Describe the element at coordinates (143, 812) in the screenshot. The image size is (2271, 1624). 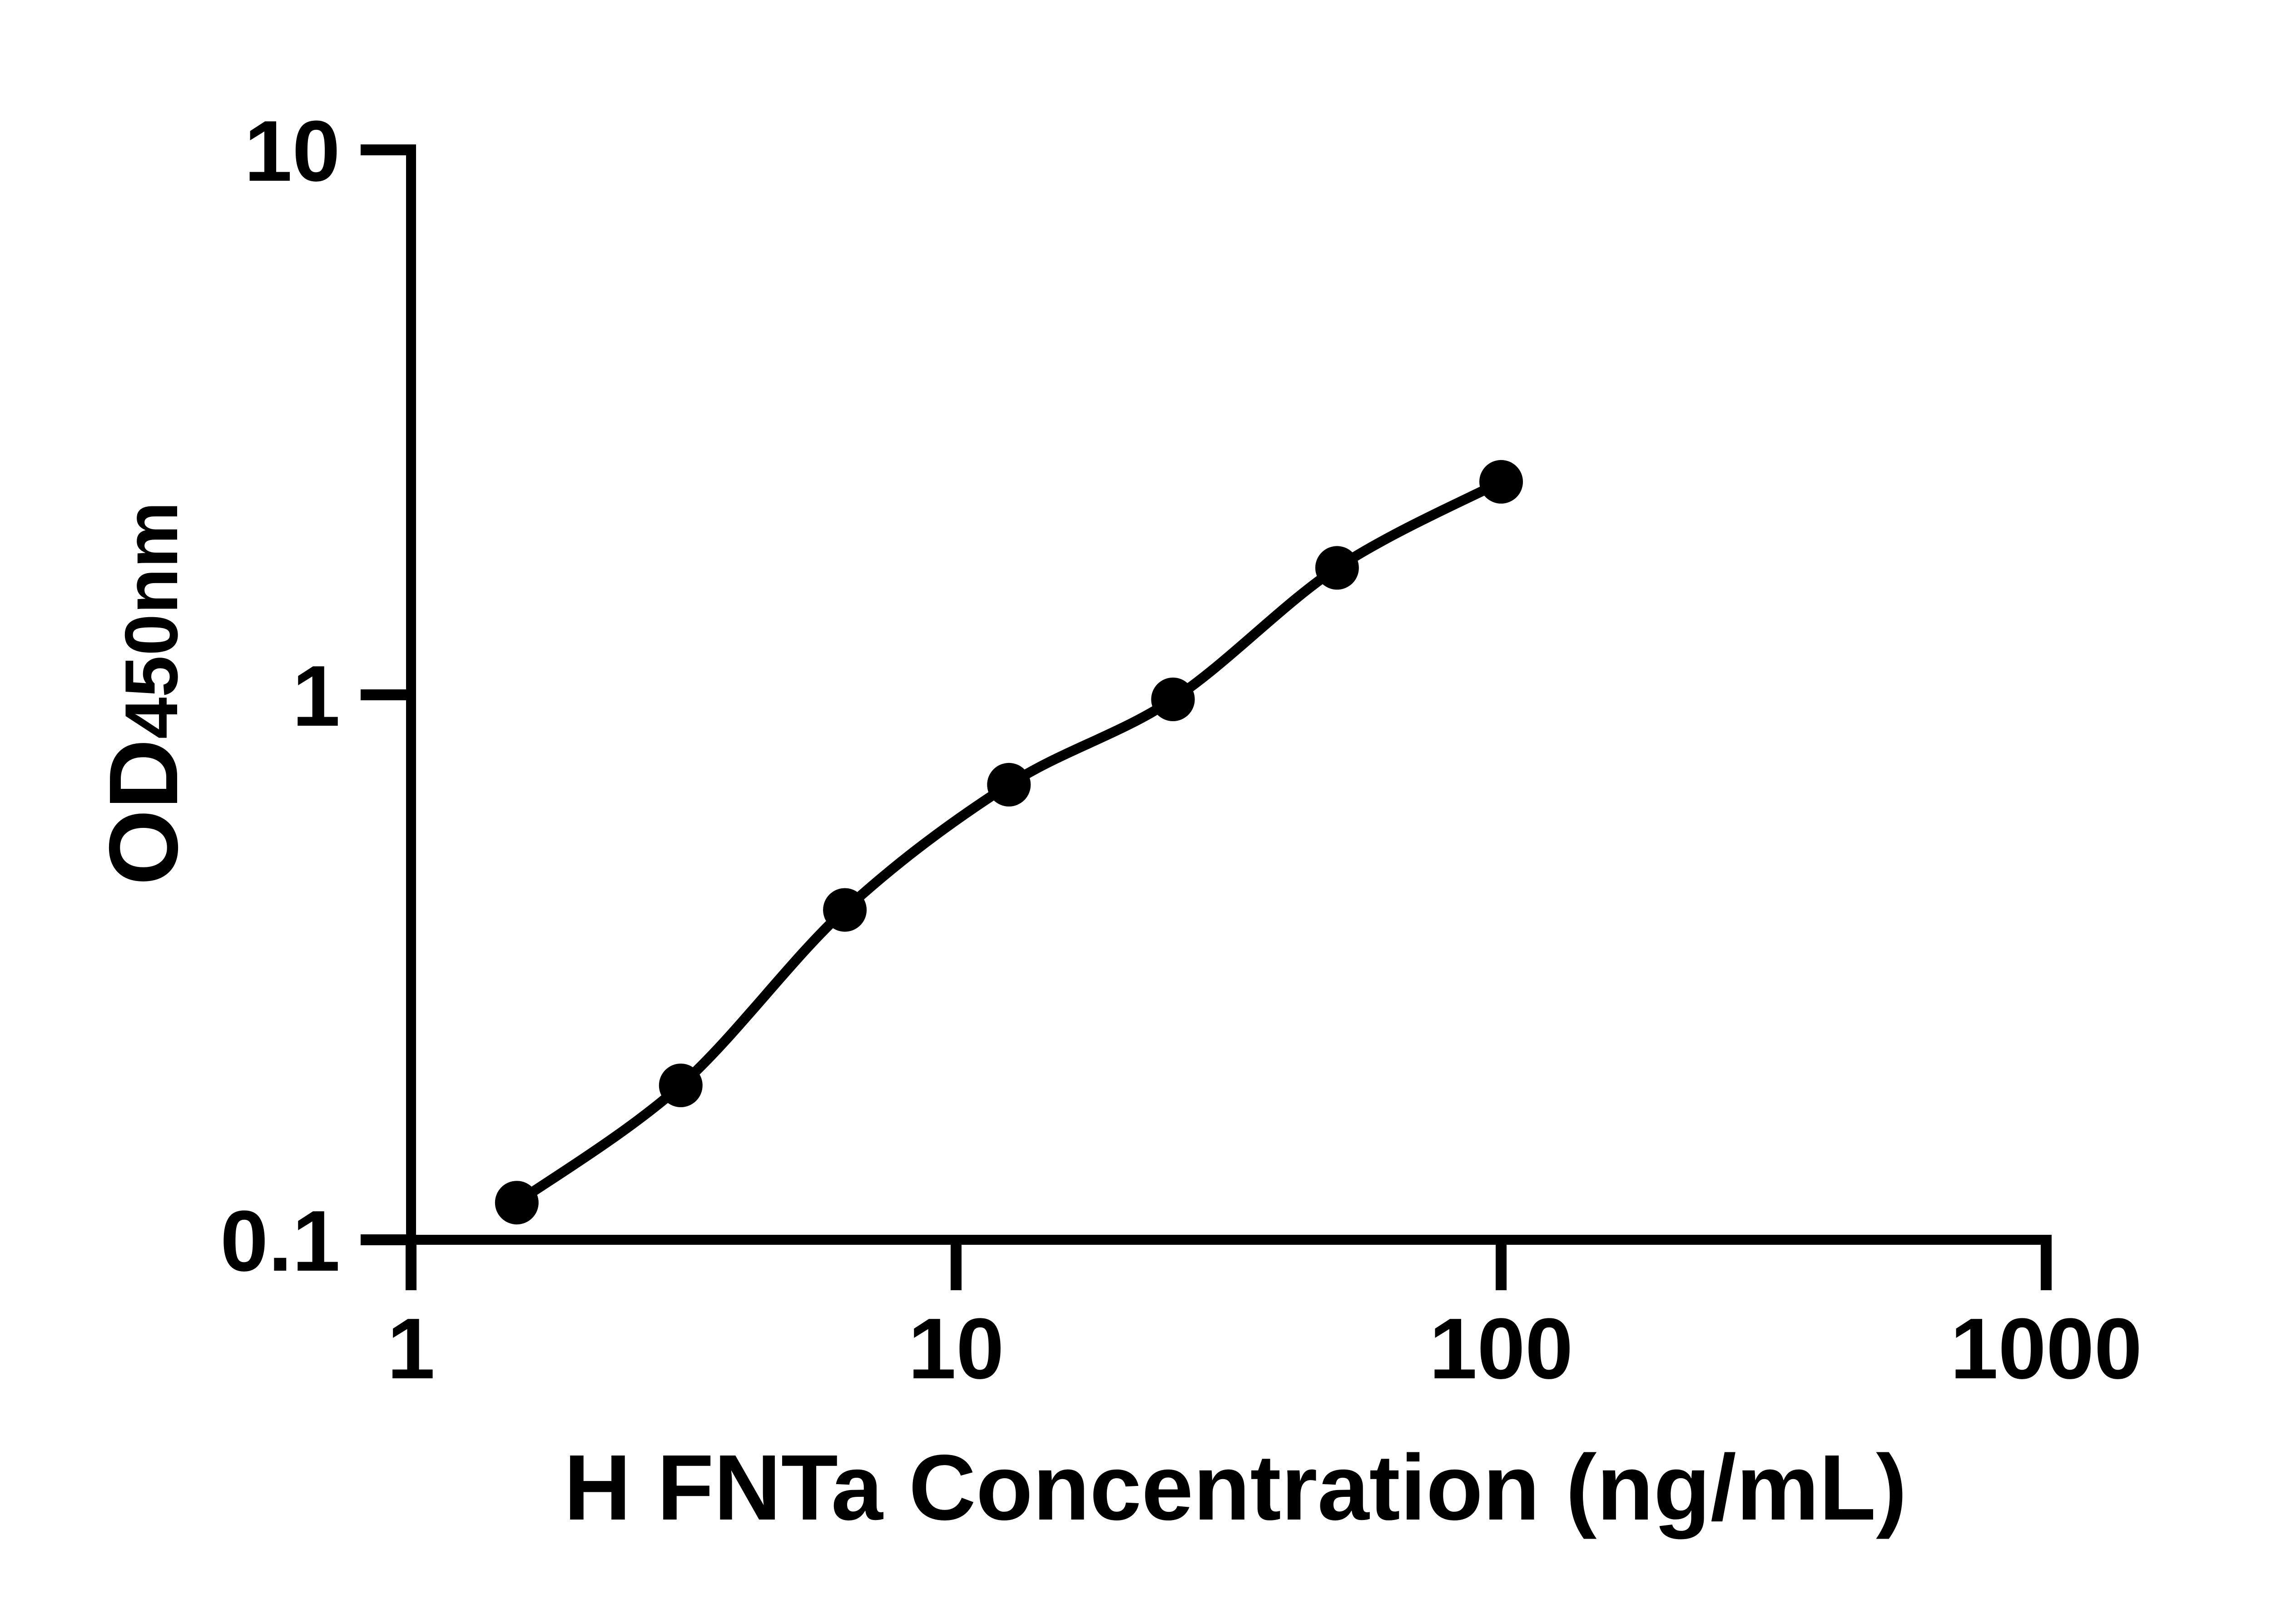
I see `y-axis-title-main: OD` at that location.